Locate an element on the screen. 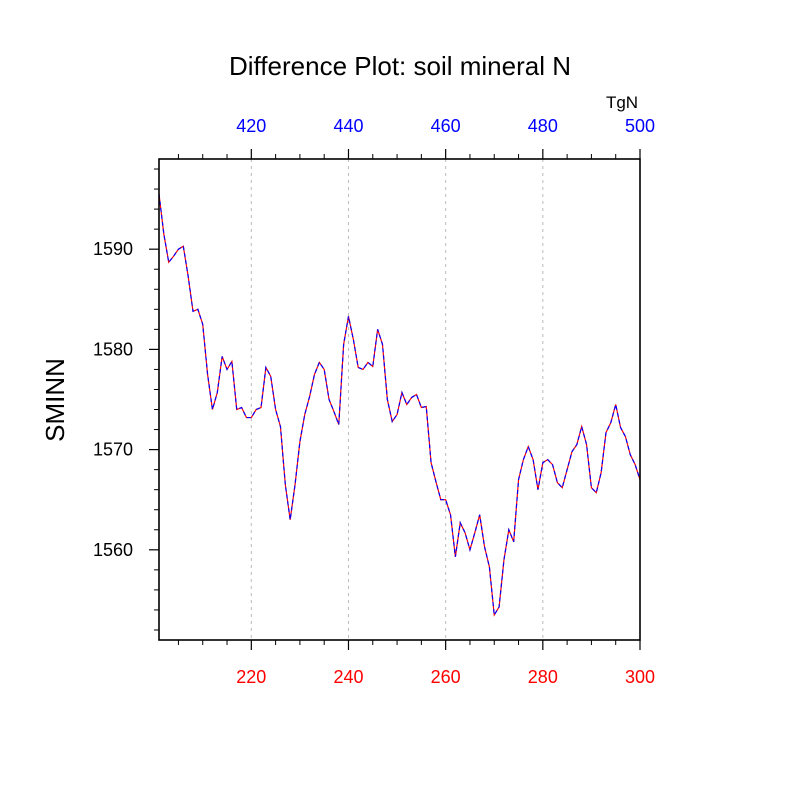 The image size is (800, 800). top-tick-label: 480 is located at coordinates (543, 126).